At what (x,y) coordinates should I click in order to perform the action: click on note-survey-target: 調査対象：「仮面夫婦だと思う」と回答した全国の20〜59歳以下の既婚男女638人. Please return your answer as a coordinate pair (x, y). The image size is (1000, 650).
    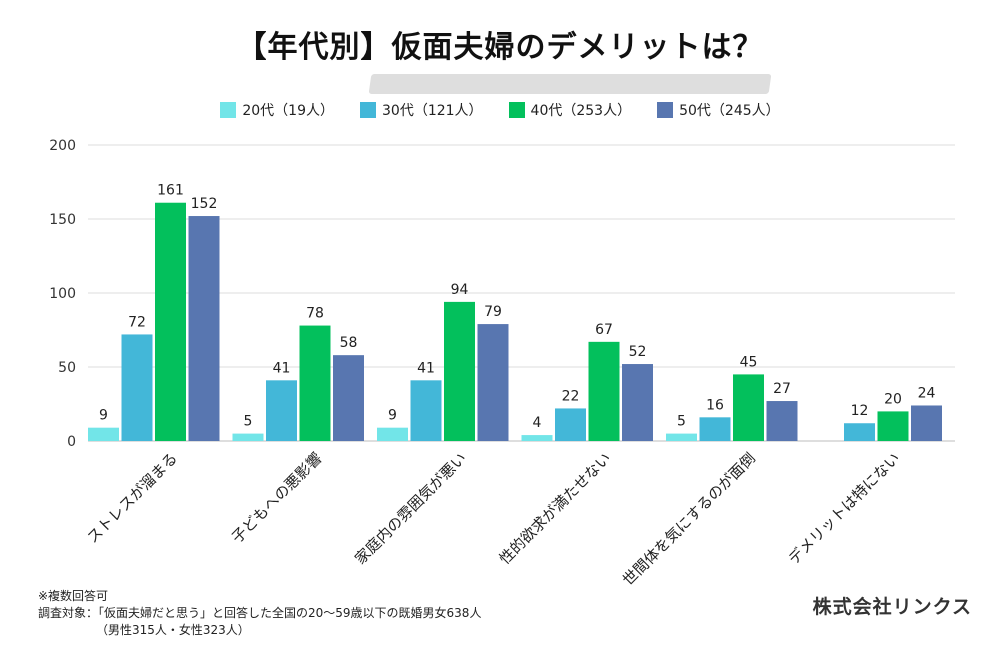
    Looking at the image, I should click on (260, 613).